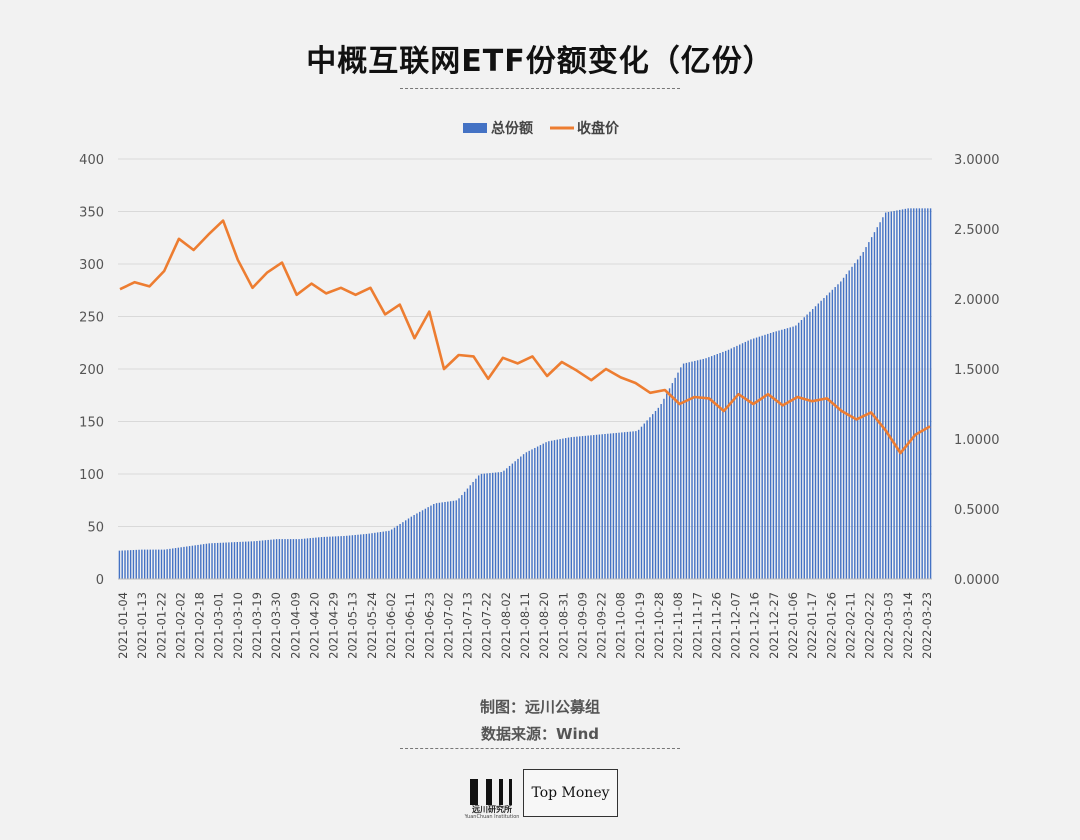 The image size is (1080, 840). Describe the element at coordinates (602, 625) in the screenshot. I see `x-tick-label: 2021-09-22` at that location.